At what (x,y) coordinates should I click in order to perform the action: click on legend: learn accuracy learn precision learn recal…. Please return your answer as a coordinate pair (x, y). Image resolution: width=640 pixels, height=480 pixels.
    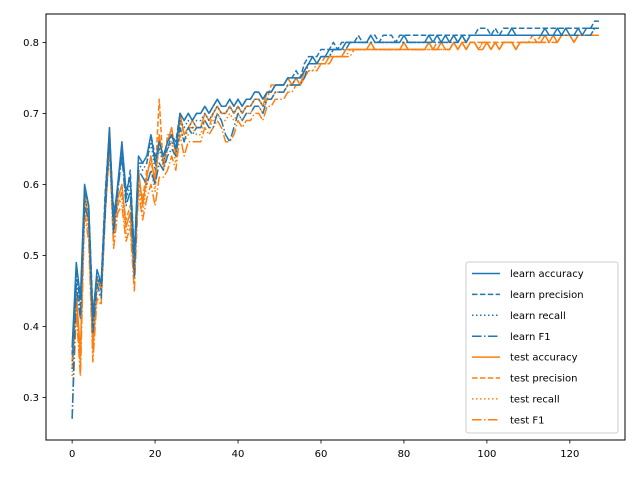
    Looking at the image, I should click on (542, 347).